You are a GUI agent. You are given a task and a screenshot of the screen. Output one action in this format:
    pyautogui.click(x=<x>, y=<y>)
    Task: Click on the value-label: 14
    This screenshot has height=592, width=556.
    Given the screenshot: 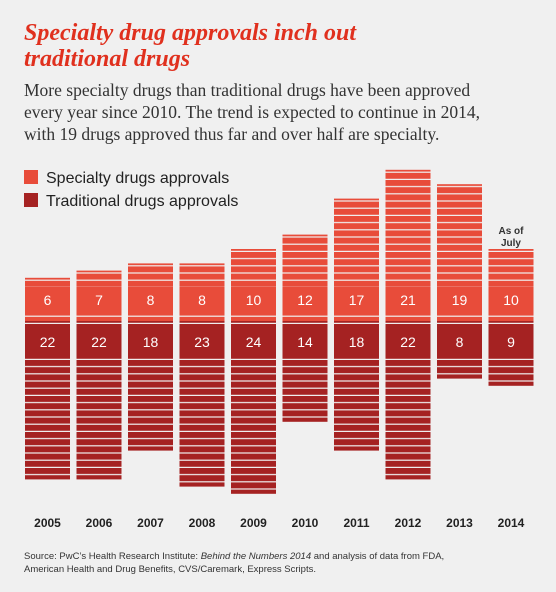 What is the action you would take?
    pyautogui.click(x=305, y=342)
    